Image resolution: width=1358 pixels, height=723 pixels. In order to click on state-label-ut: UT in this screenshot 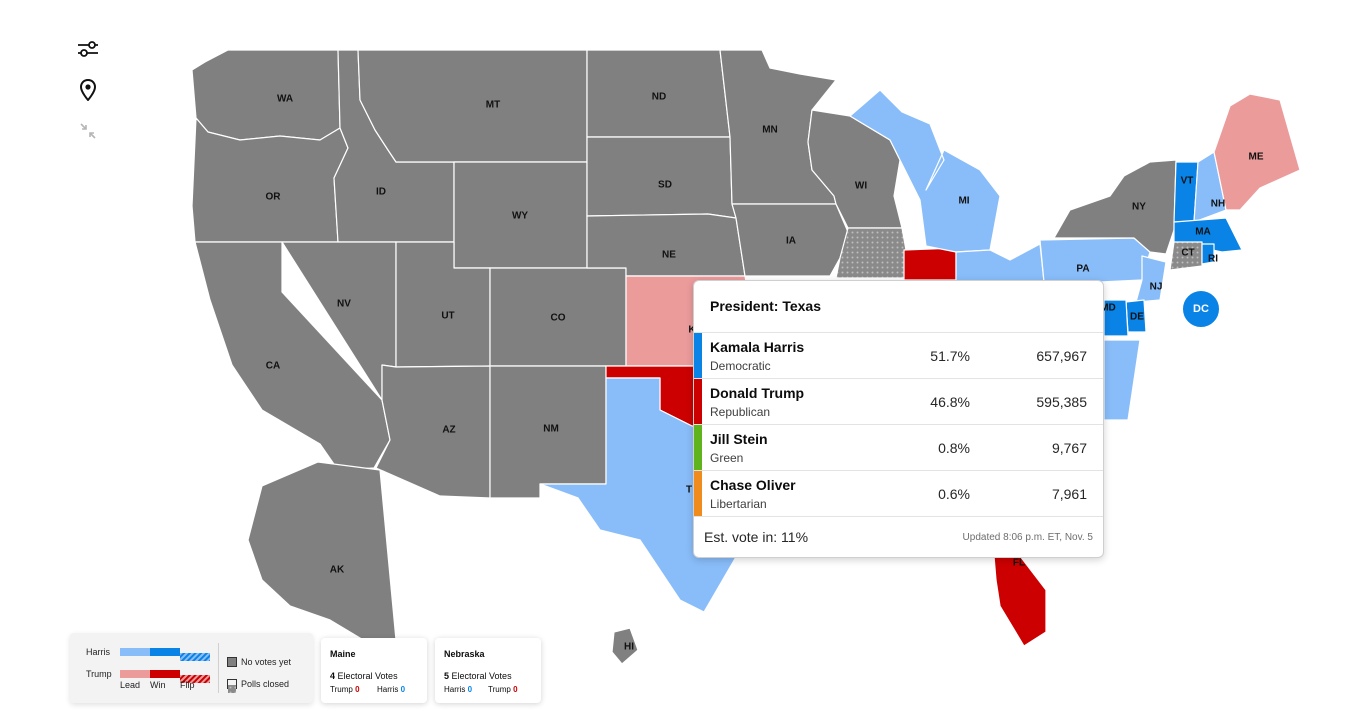, I will do `click(447, 316)`.